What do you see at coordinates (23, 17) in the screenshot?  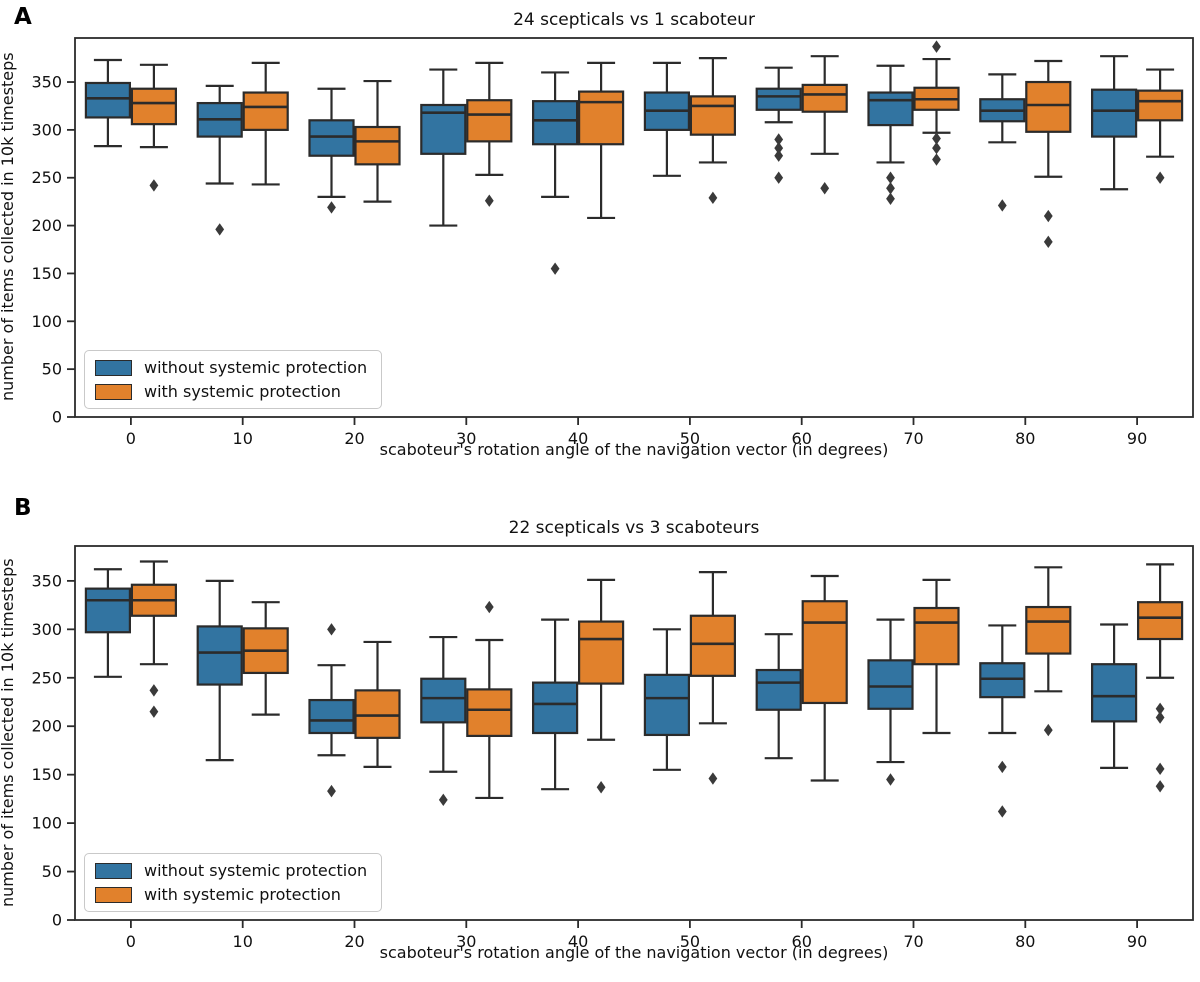 I see `panel-a-letter: A` at bounding box center [23, 17].